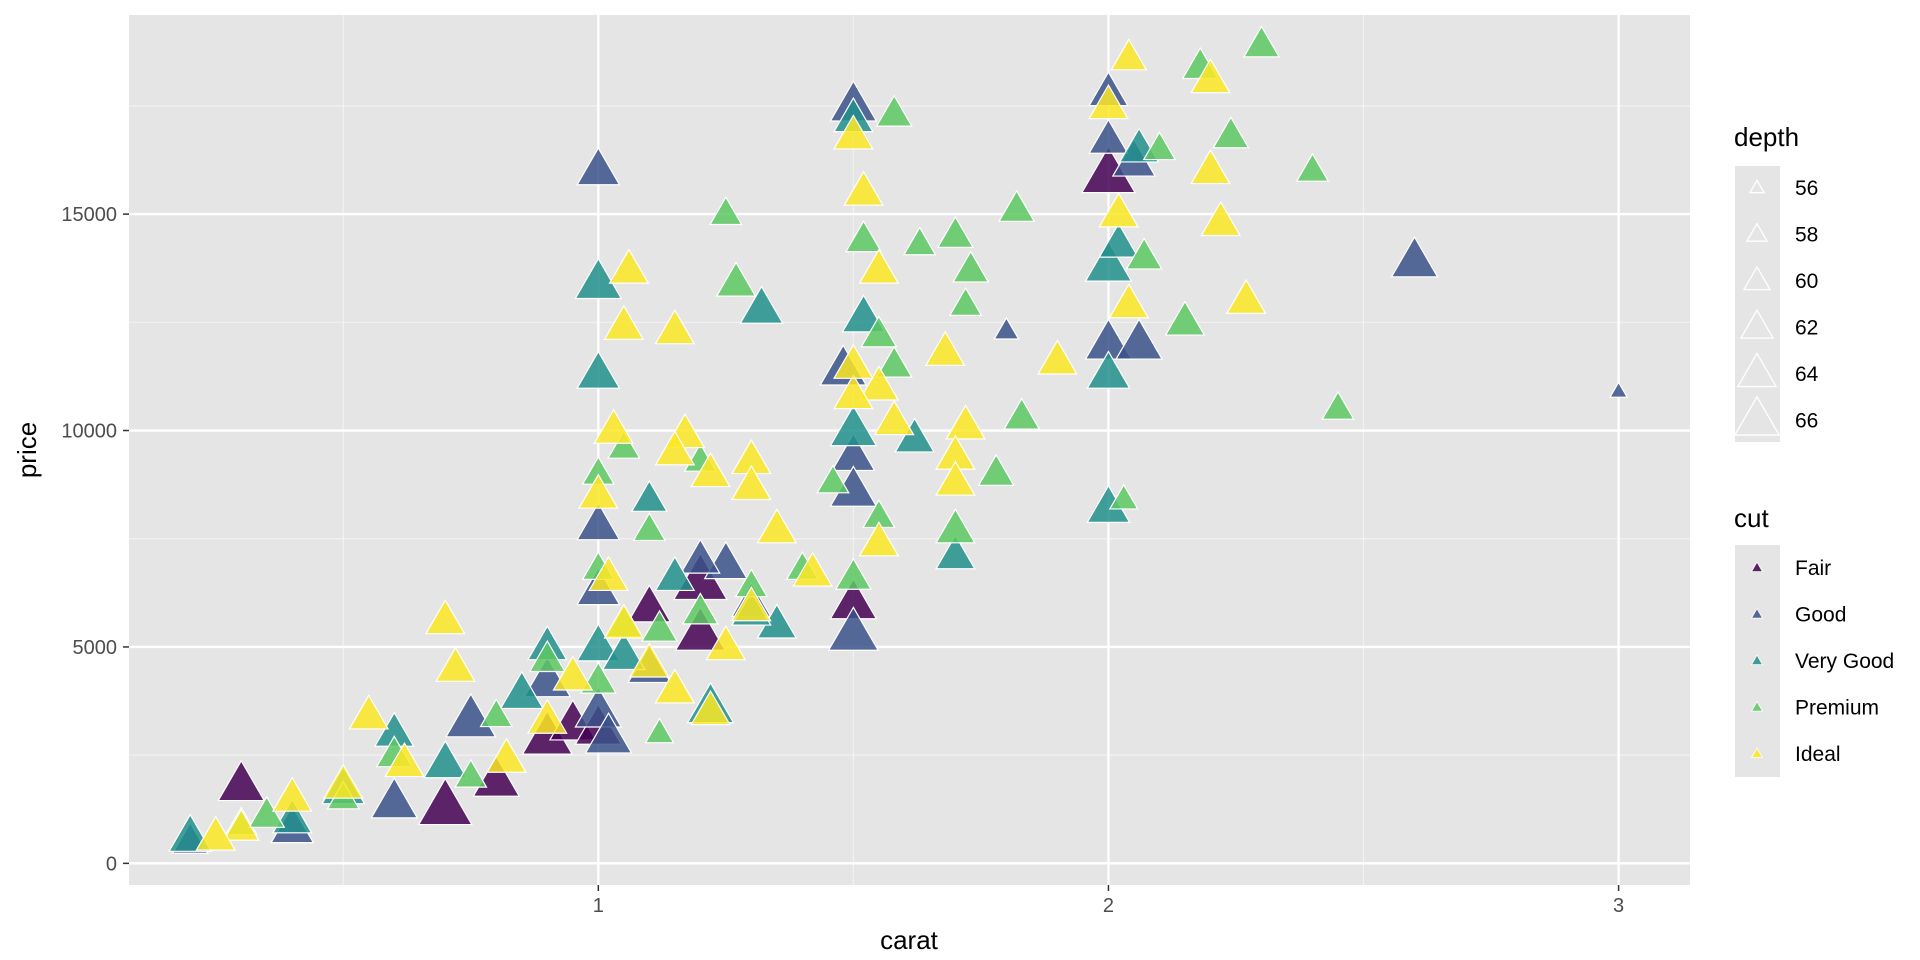 The image size is (1920, 960). I want to click on y-tick-label: 0, so click(111, 864).